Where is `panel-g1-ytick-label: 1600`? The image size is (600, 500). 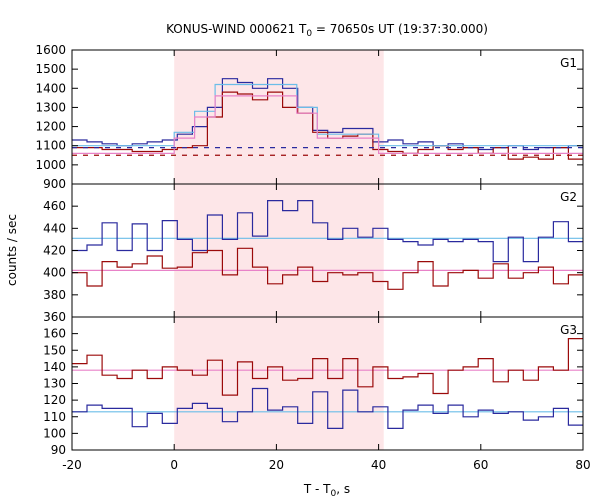 panel-g1-ytick-label: 1600 is located at coordinates (50, 50).